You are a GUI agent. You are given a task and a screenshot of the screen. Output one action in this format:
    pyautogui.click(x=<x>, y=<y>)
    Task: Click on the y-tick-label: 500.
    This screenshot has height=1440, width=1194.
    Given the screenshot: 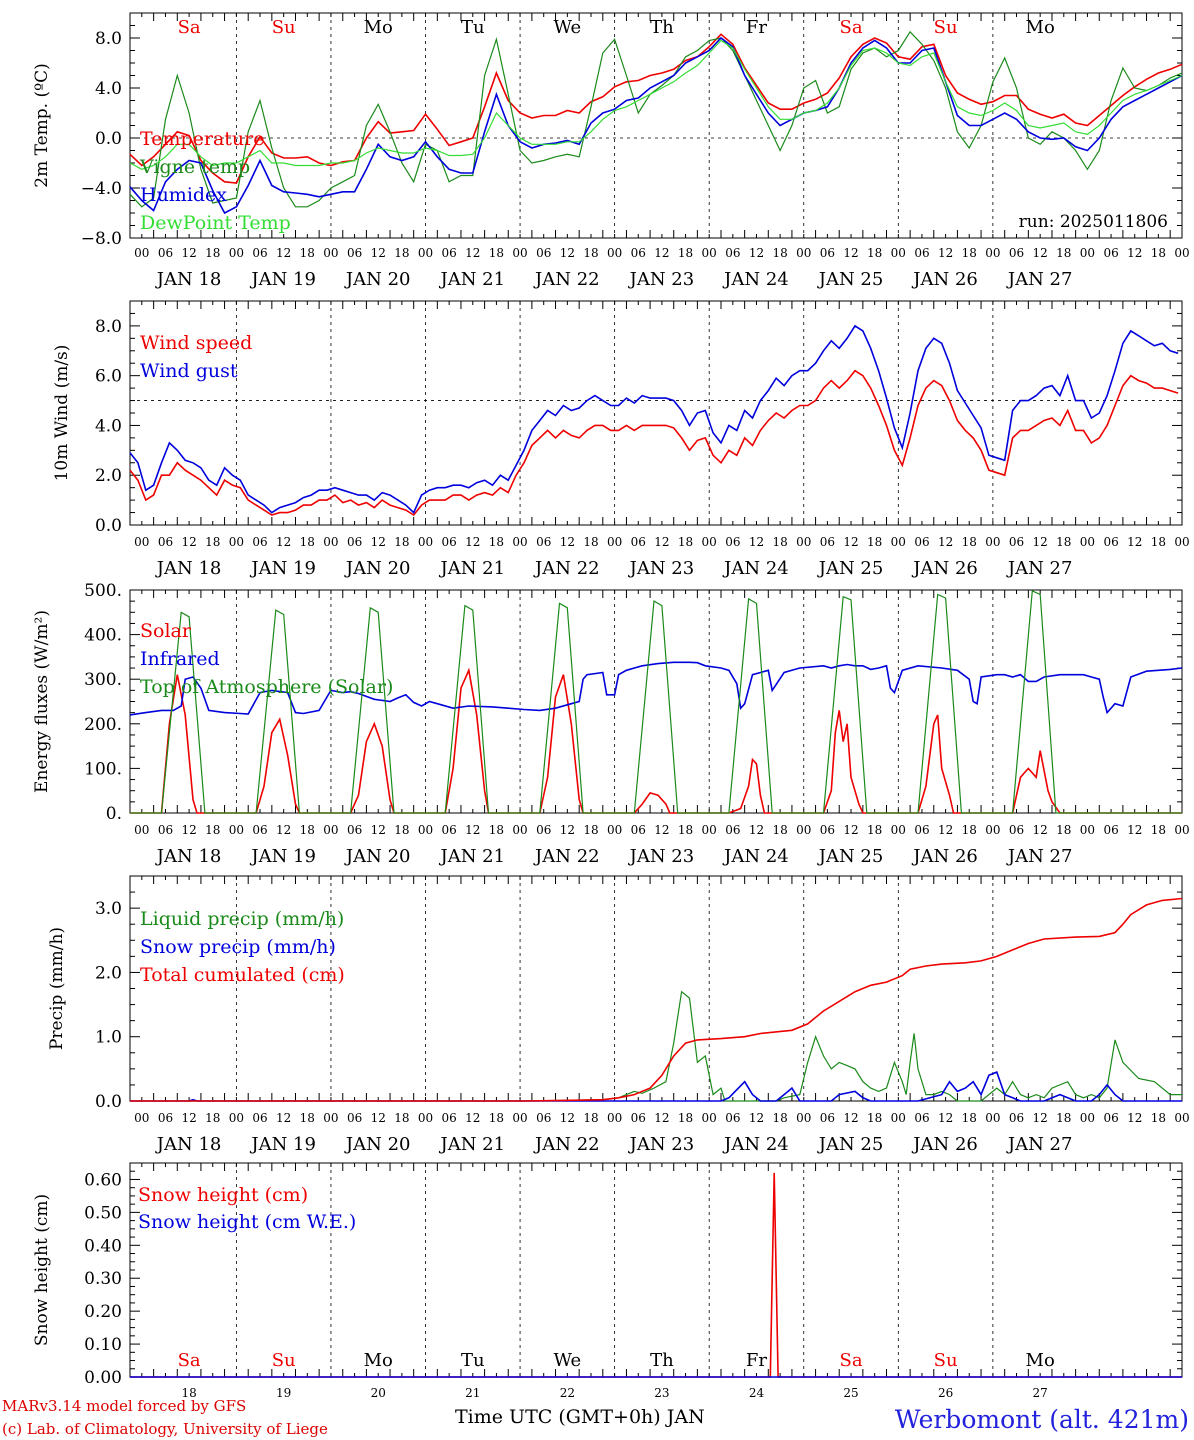 What is the action you would take?
    pyautogui.click(x=103, y=591)
    